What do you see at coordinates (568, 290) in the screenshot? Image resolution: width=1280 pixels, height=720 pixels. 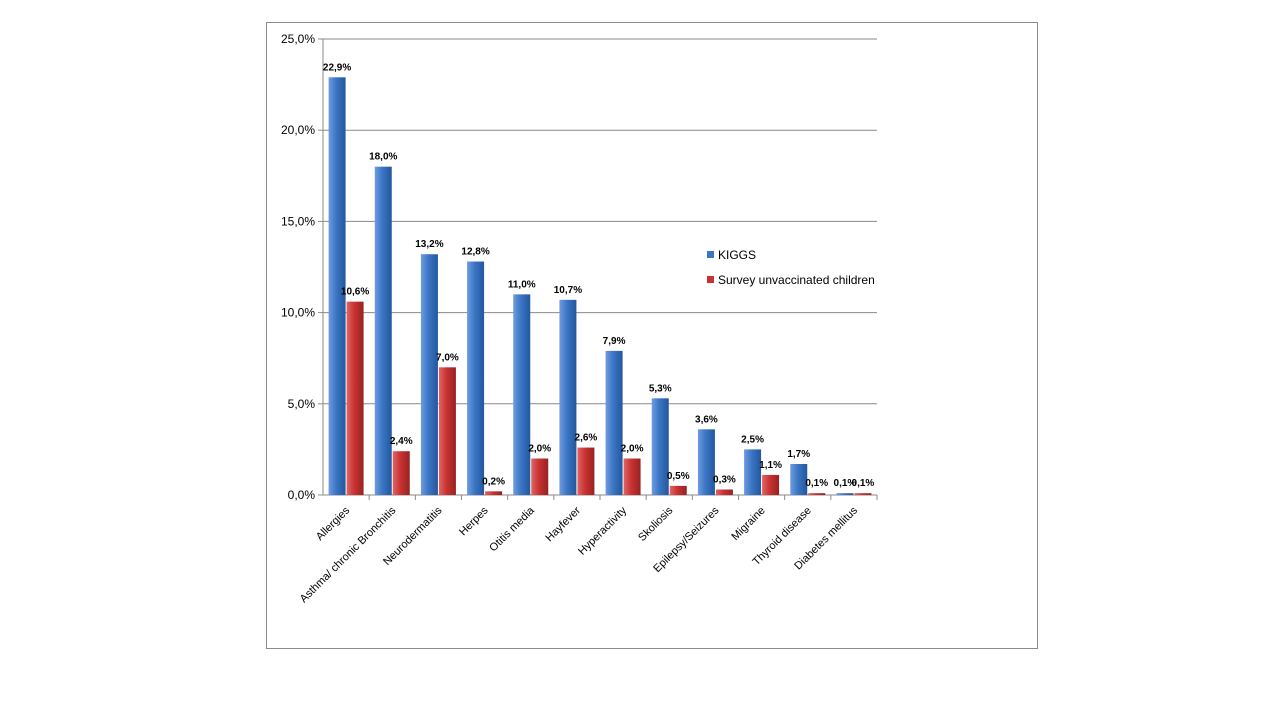 I see `data-label: 10,7%` at bounding box center [568, 290].